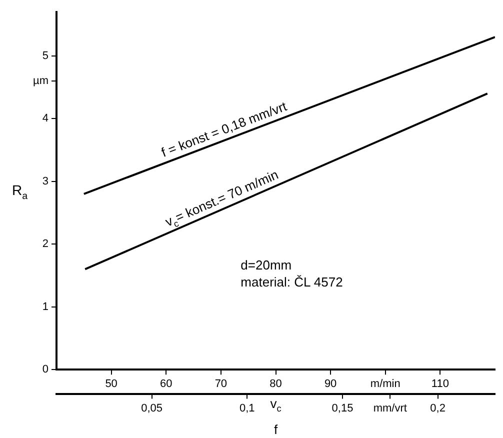 This screenshot has width=503, height=438. What do you see at coordinates (45, 181) in the screenshot?
I see `y-tick-label: 3` at bounding box center [45, 181].